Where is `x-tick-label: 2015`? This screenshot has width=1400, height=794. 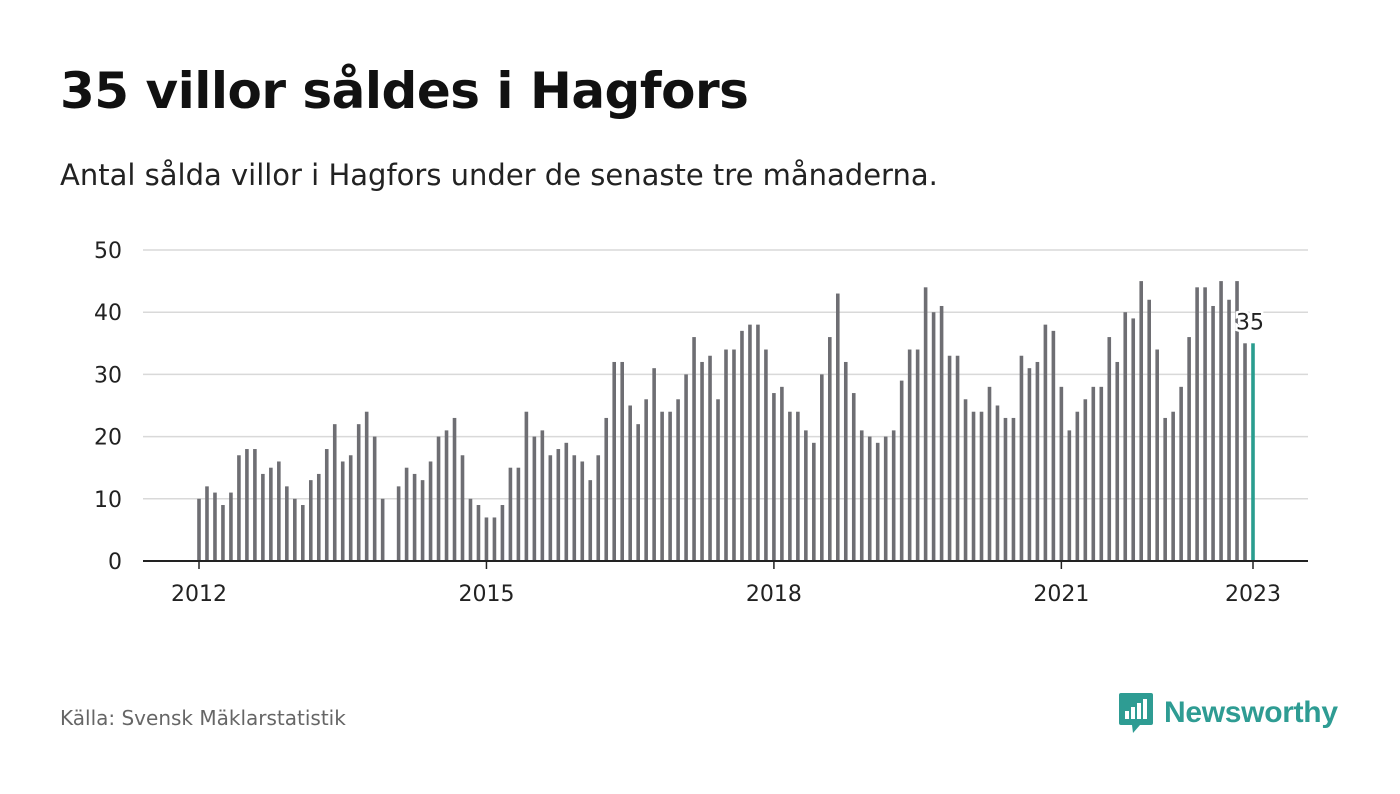 x-tick-label: 2015 is located at coordinates (486, 594).